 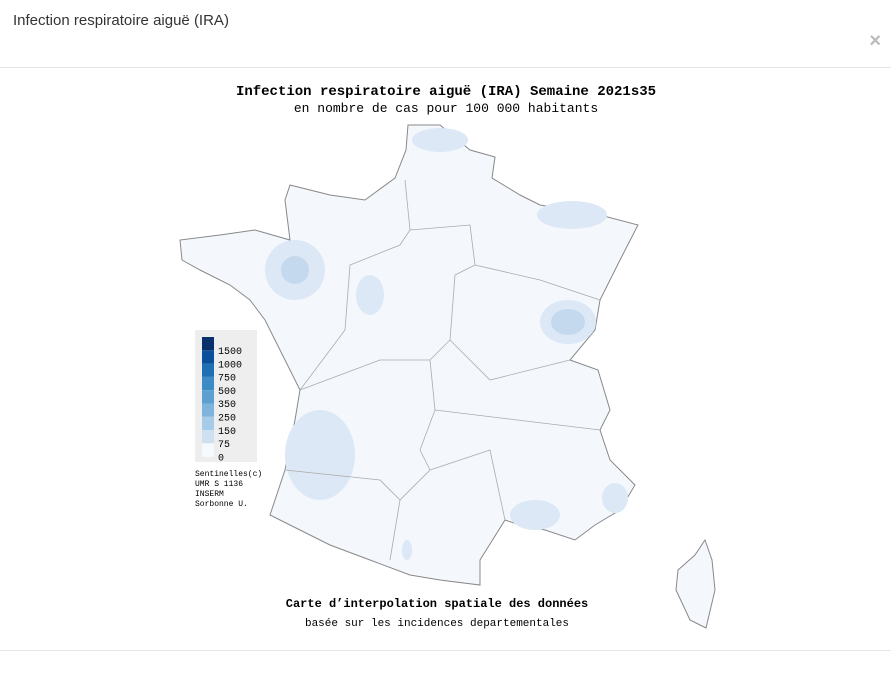 What do you see at coordinates (227, 405) in the screenshot?
I see `legend-label: 350` at bounding box center [227, 405].